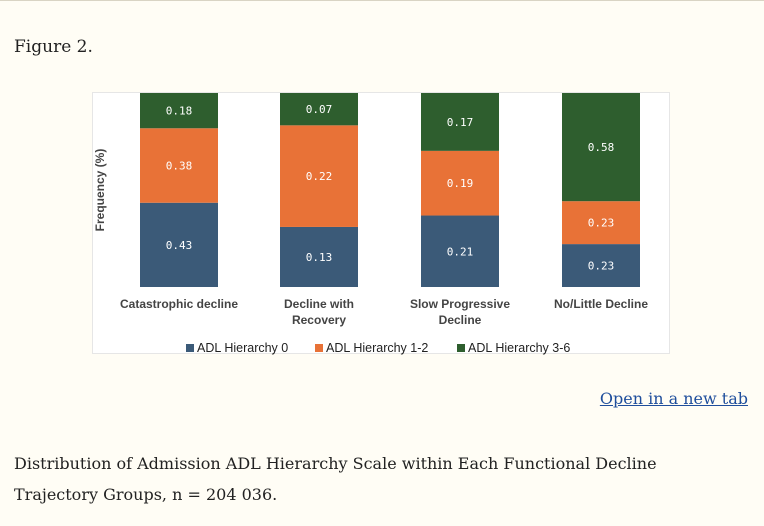 The height and width of the screenshot is (526, 764). What do you see at coordinates (53, 47) in the screenshot?
I see `figure-label: Figure 2.` at bounding box center [53, 47].